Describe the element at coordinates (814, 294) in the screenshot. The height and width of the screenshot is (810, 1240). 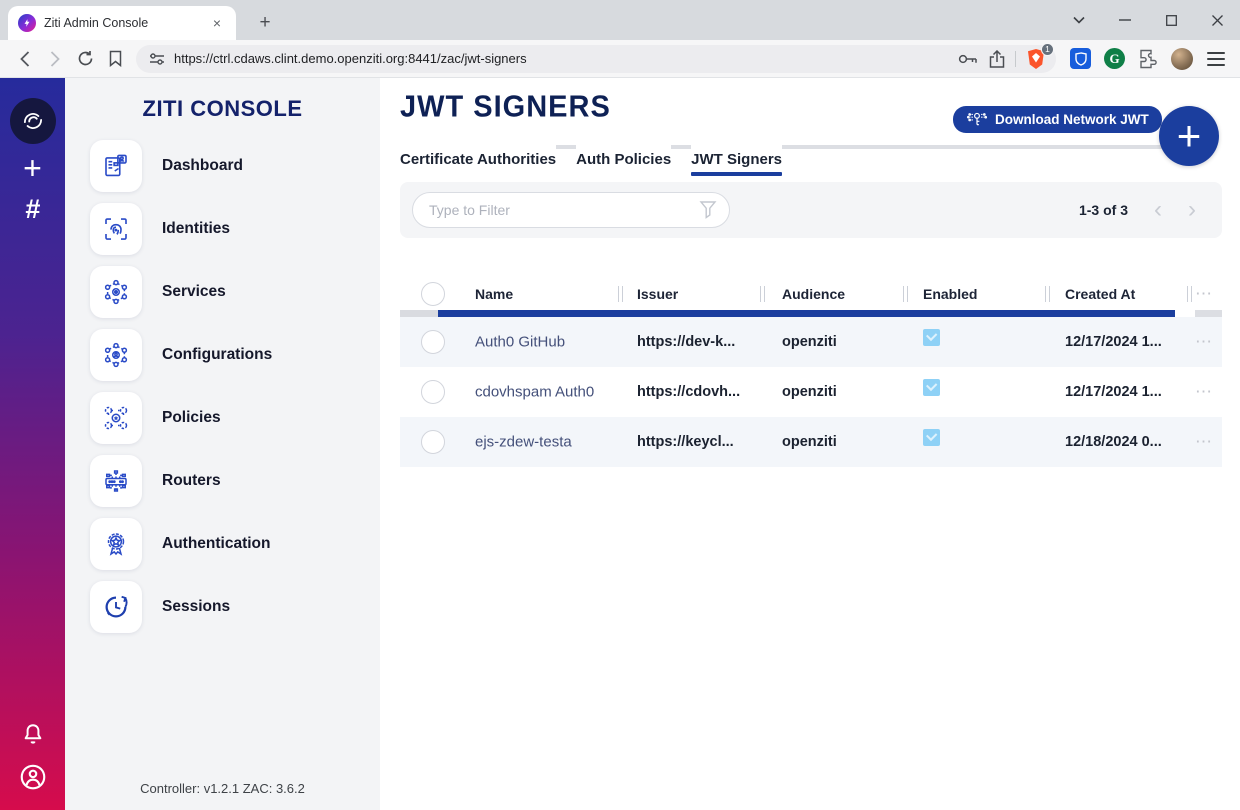
I see `col-header-audience: Audience` at that location.